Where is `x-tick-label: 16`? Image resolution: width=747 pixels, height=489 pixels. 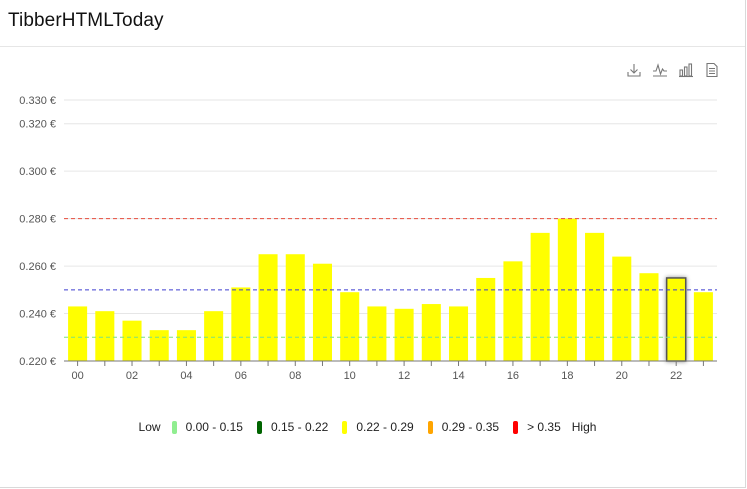 x-tick-label: 16 is located at coordinates (513, 376).